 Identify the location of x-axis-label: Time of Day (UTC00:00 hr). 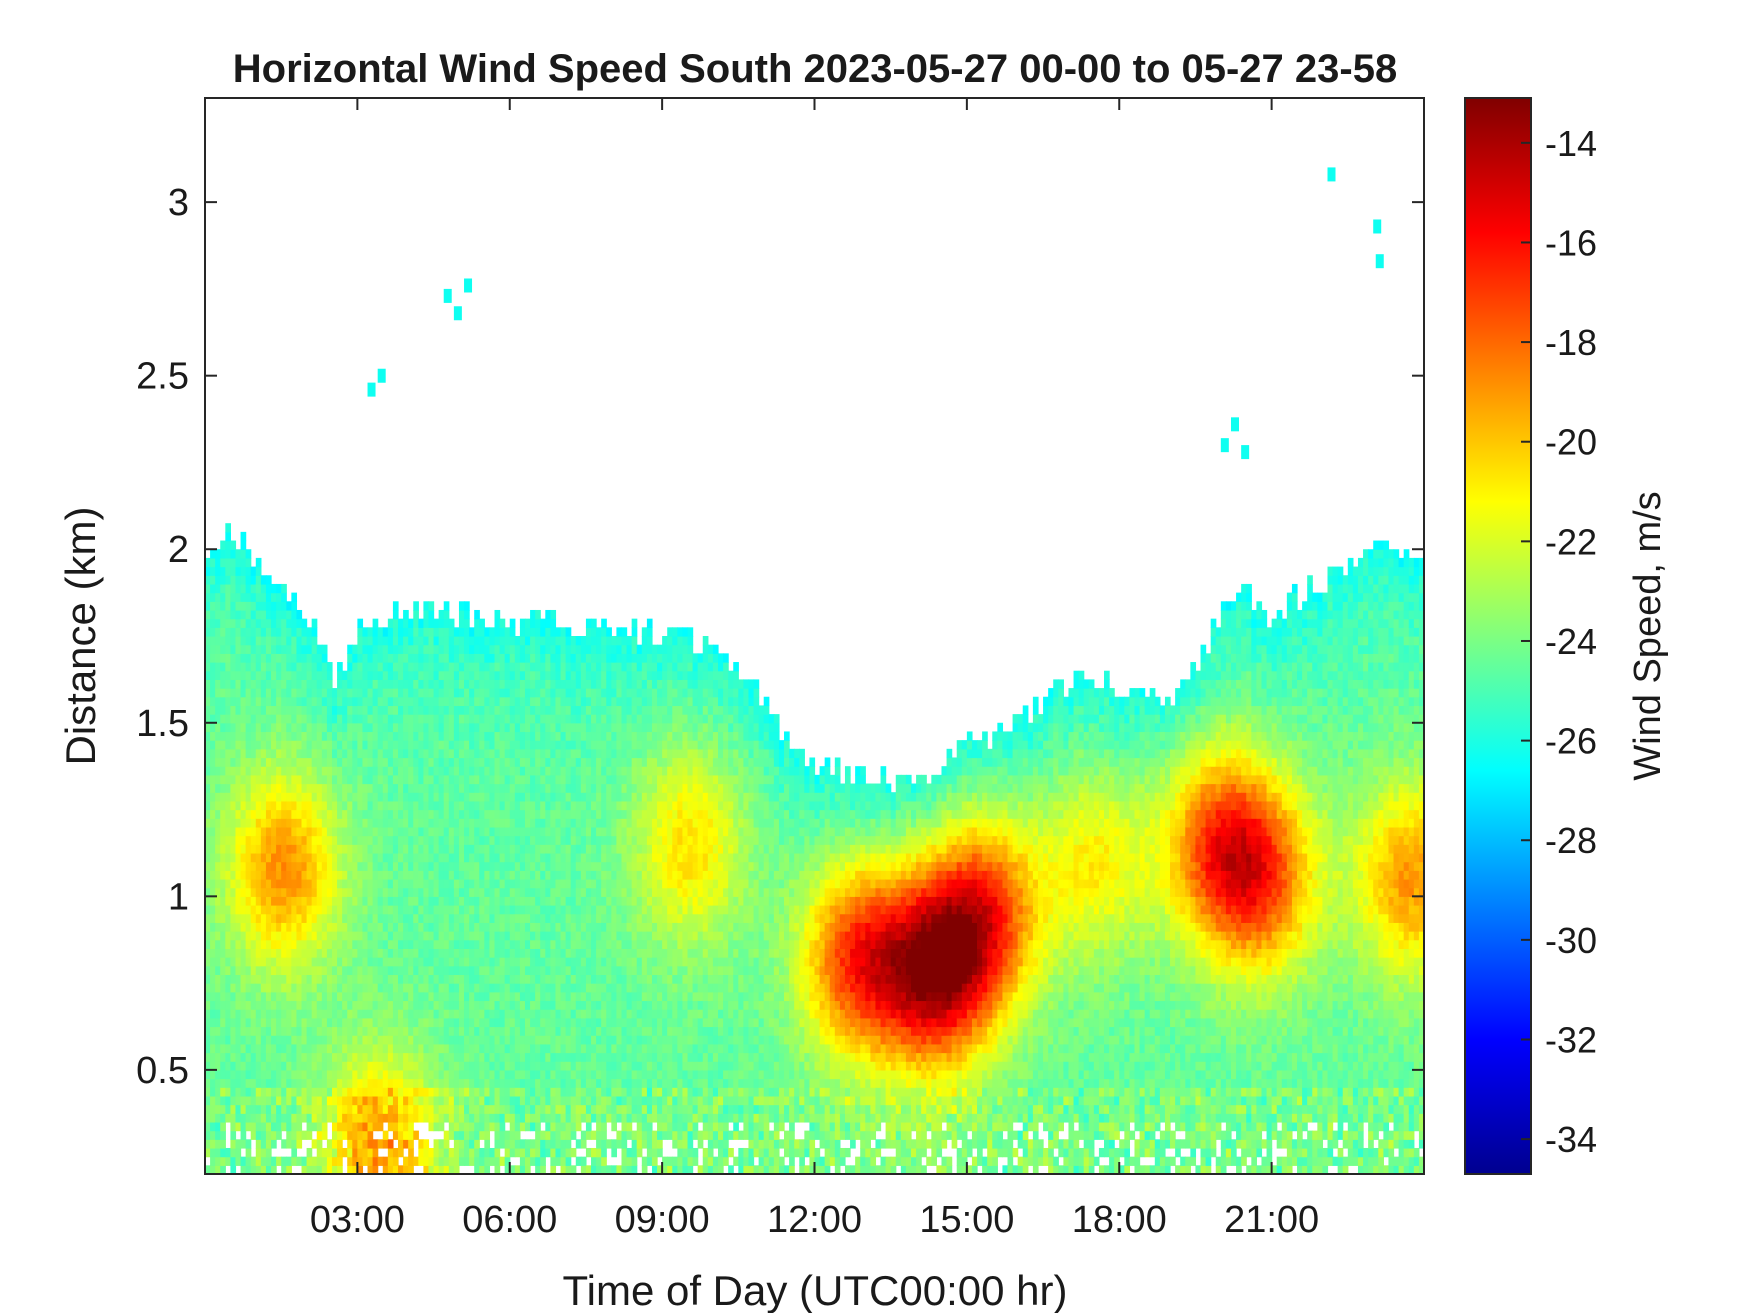
(815, 1290).